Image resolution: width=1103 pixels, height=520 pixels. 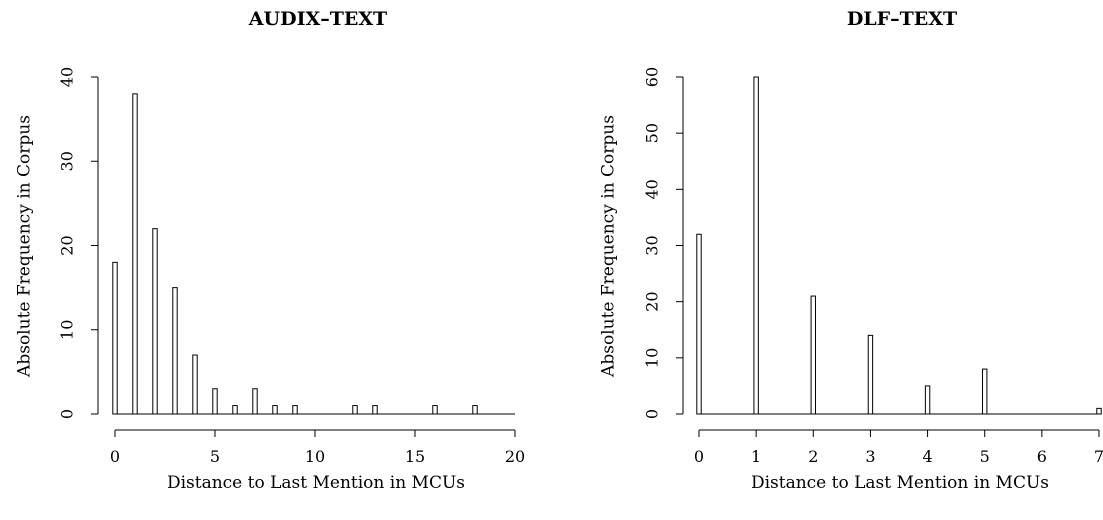 What do you see at coordinates (927, 456) in the screenshot?
I see `x-tick-label: 4` at bounding box center [927, 456].